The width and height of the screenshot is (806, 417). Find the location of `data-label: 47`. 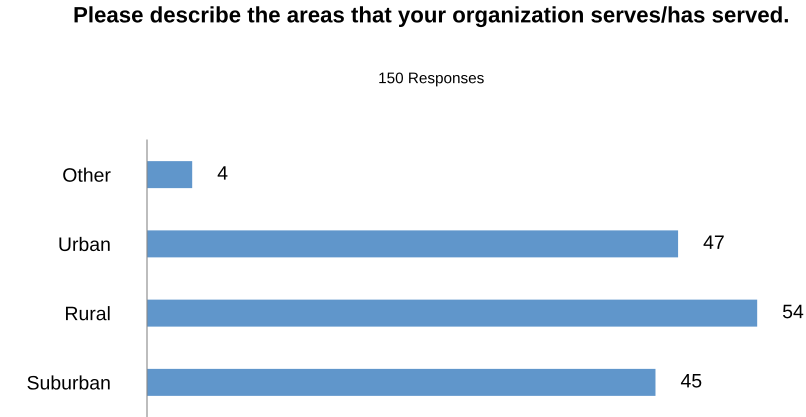

data-label: 47 is located at coordinates (714, 242).